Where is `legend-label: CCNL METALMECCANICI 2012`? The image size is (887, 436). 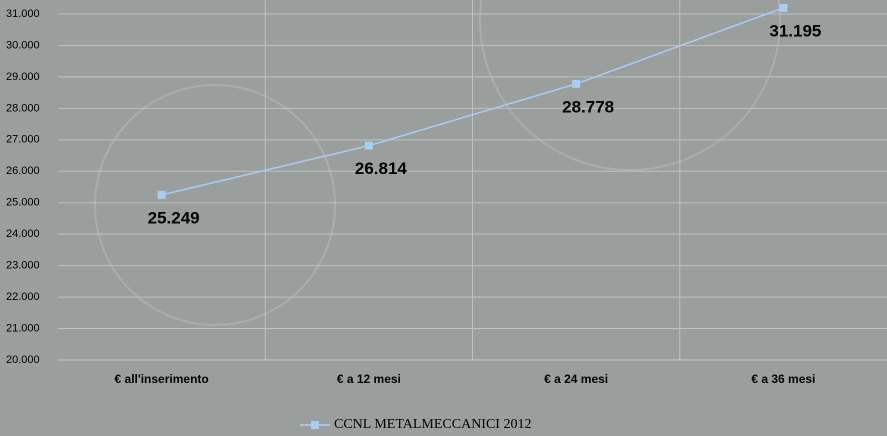
legend-label: CCNL METALMECCANICI 2012 is located at coordinates (432, 424).